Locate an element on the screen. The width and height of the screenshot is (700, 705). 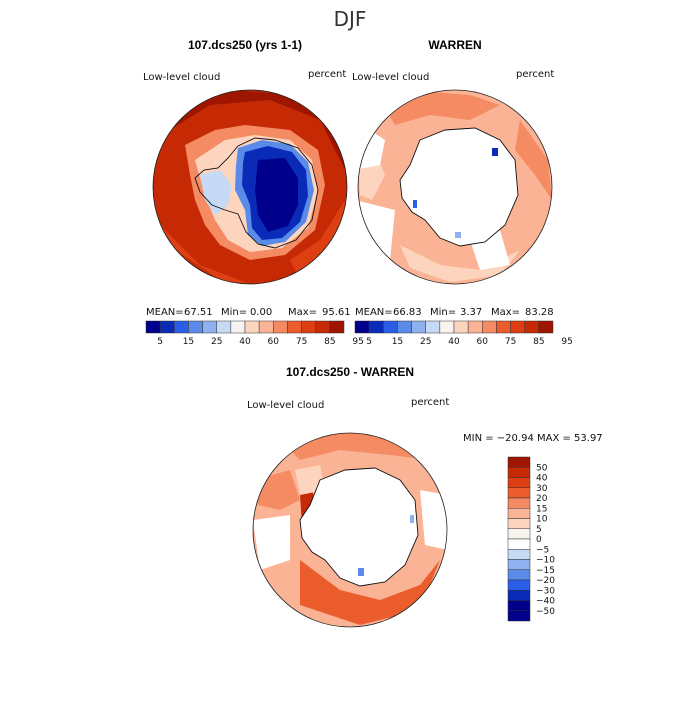
panel-obs-min-value: 3.37 is located at coordinates (471, 312).